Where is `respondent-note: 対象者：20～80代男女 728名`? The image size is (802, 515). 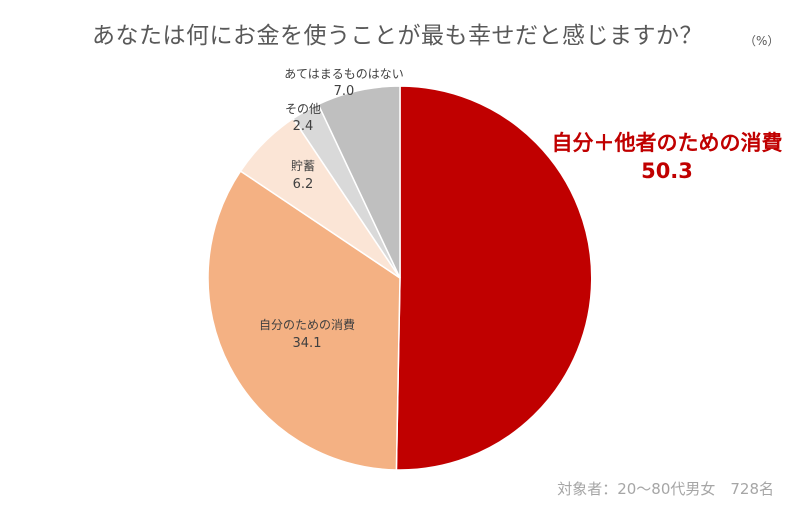 respondent-note: 対象者：20～80代男女 728名 is located at coordinates (665, 489).